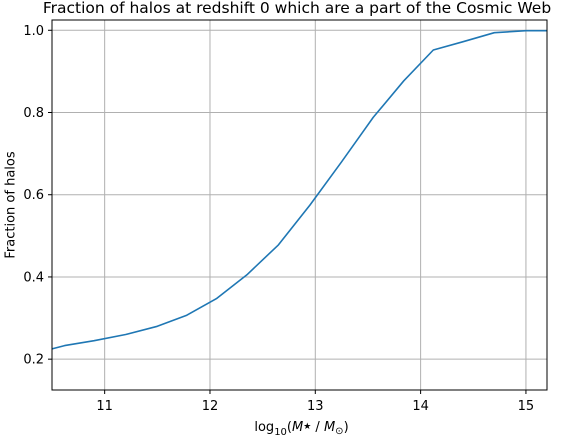  I want to click on y-tick-label: 0.6, so click(33, 195).